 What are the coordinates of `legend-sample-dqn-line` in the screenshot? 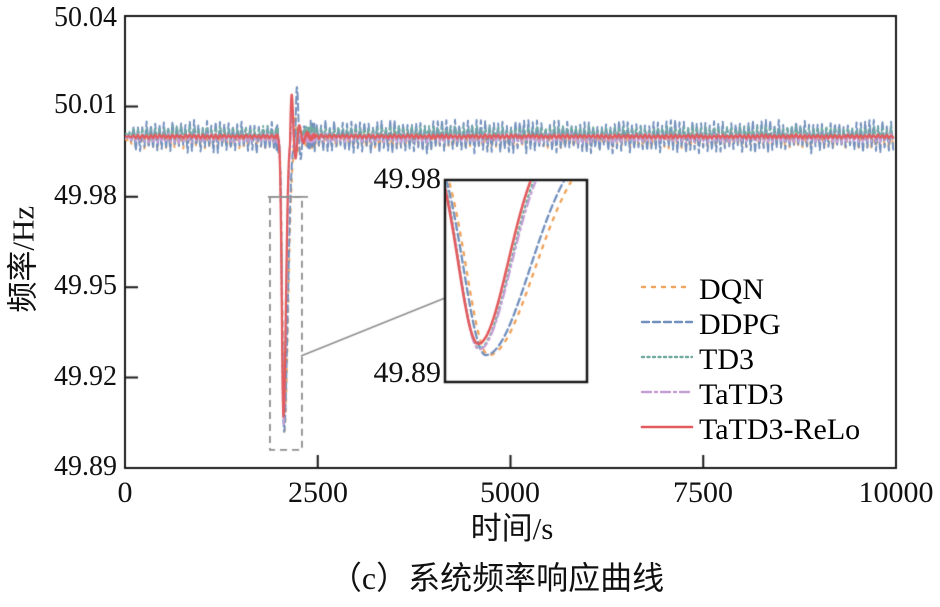 It's located at (667, 287).